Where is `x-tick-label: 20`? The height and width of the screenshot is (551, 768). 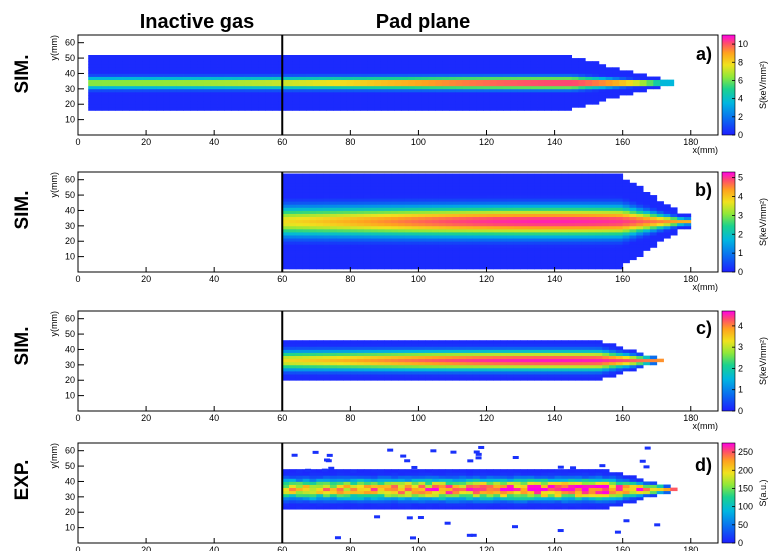 x-tick-label: 20 is located at coordinates (146, 548).